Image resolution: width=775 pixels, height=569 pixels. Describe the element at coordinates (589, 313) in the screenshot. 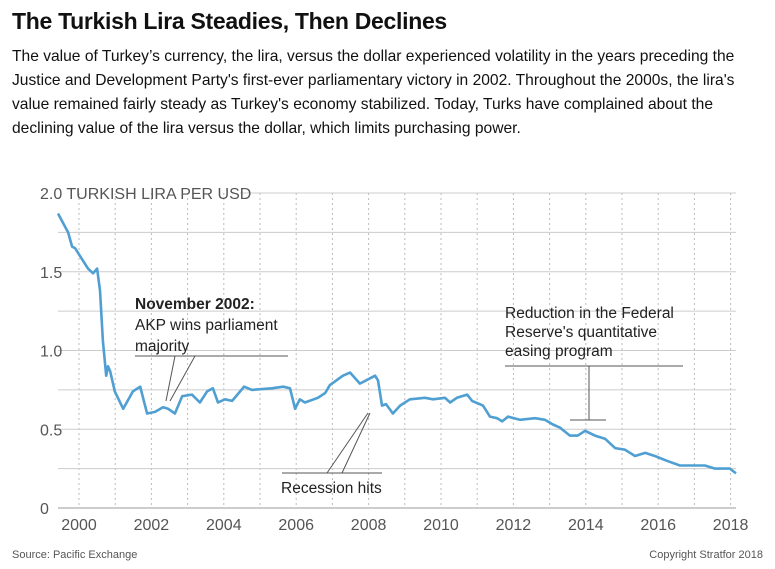

I see `annotation-text: Reduction in the Federal` at that location.